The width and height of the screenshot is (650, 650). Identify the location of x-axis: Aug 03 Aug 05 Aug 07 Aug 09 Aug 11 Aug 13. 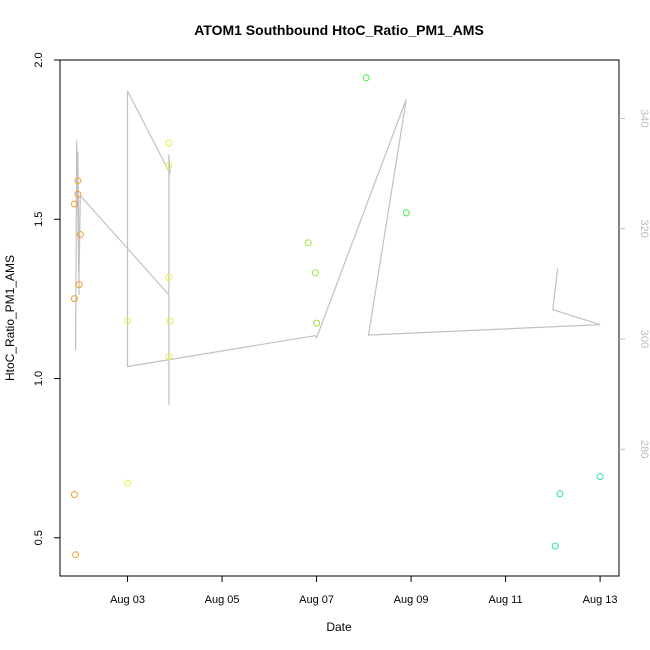
(364, 591).